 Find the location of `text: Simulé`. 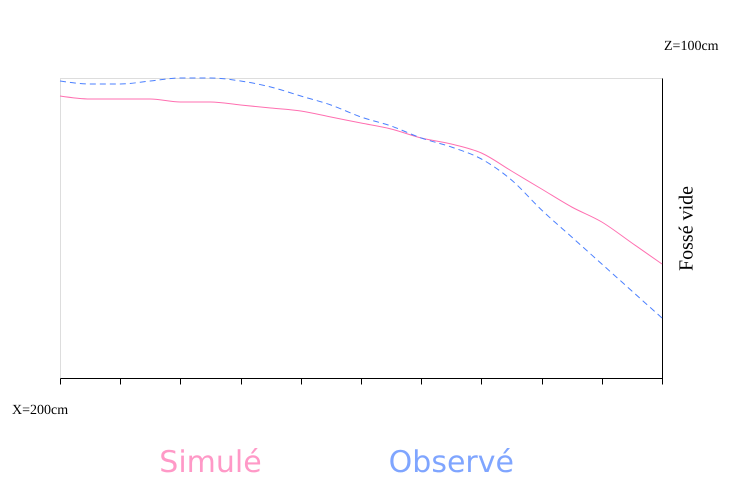

text: Simulé is located at coordinates (210, 462).